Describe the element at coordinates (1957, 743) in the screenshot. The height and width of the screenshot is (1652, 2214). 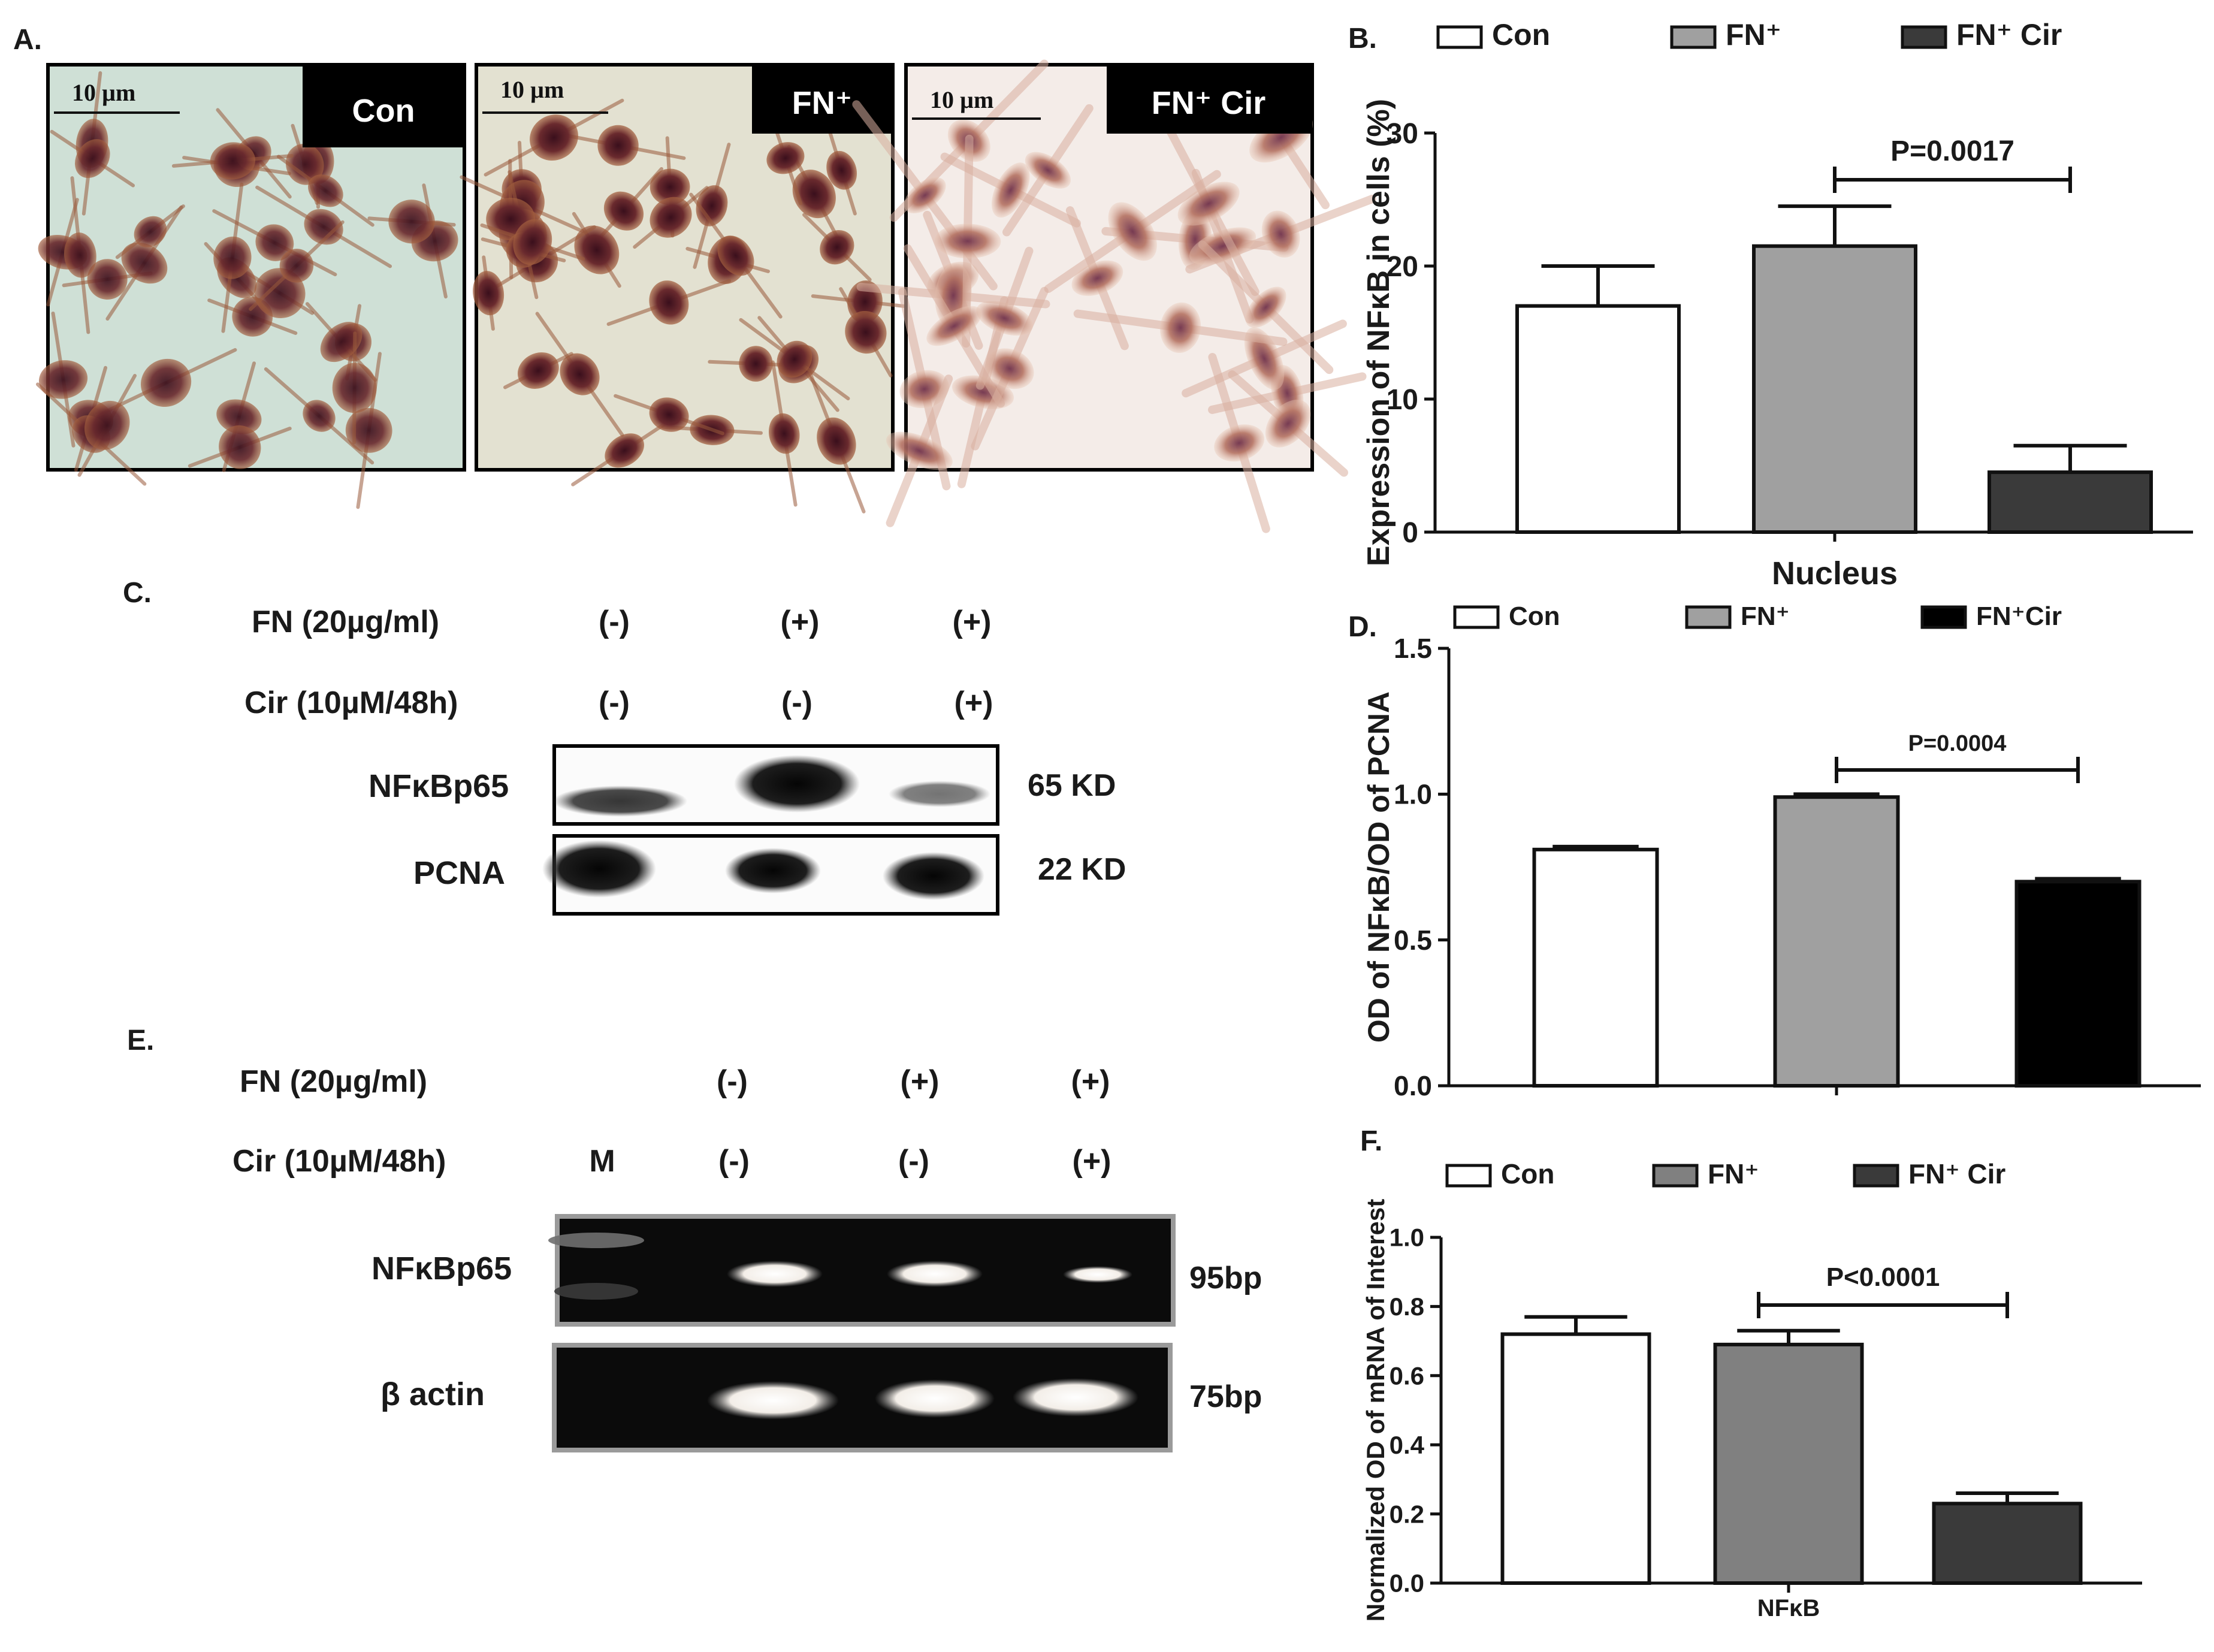
I see `chart-d-pvalue: P=0.0004` at that location.